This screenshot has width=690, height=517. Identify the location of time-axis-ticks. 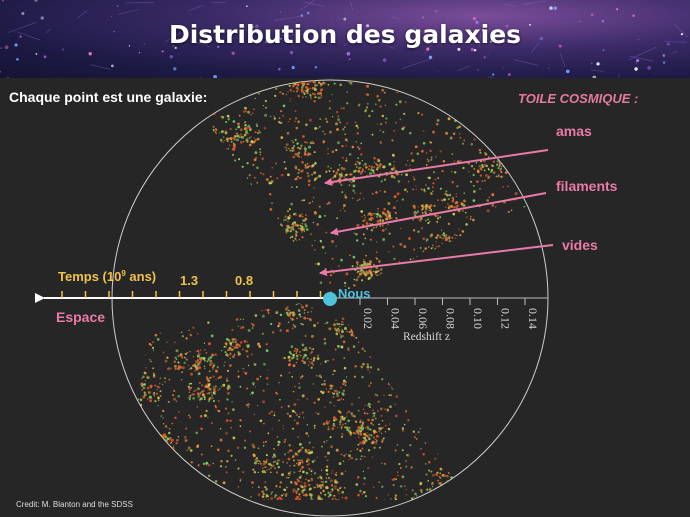
(191, 294).